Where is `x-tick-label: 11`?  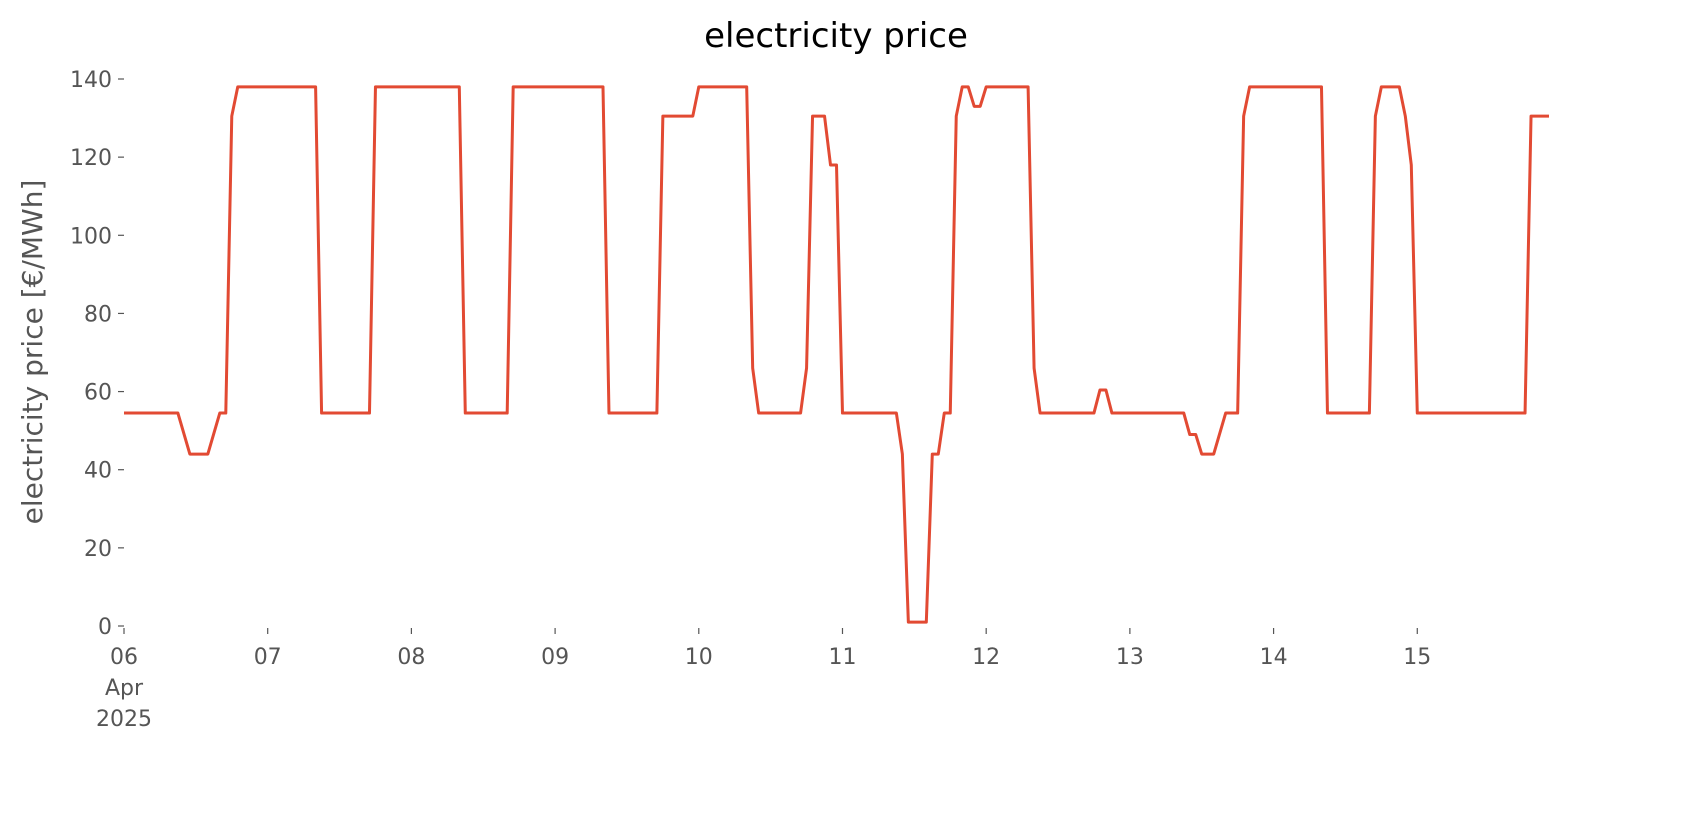
x-tick-label: 11 is located at coordinates (842, 657).